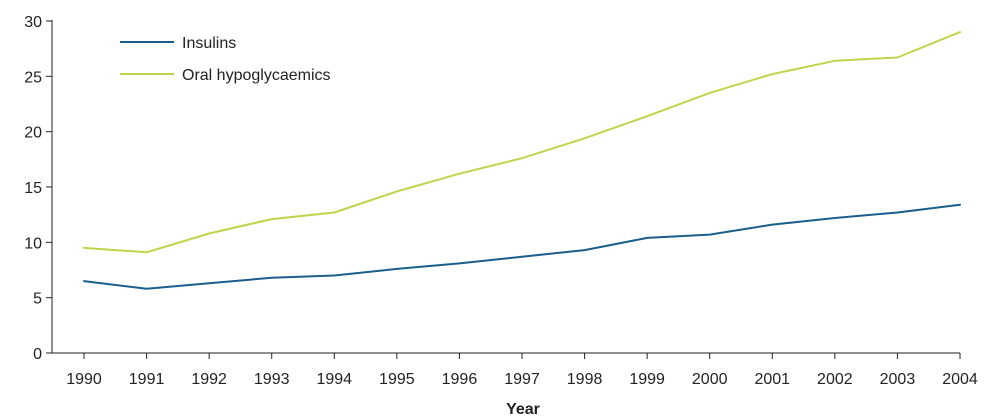 The width and height of the screenshot is (985, 418). What do you see at coordinates (460, 379) in the screenshot?
I see `x-tick-label: 1996` at bounding box center [460, 379].